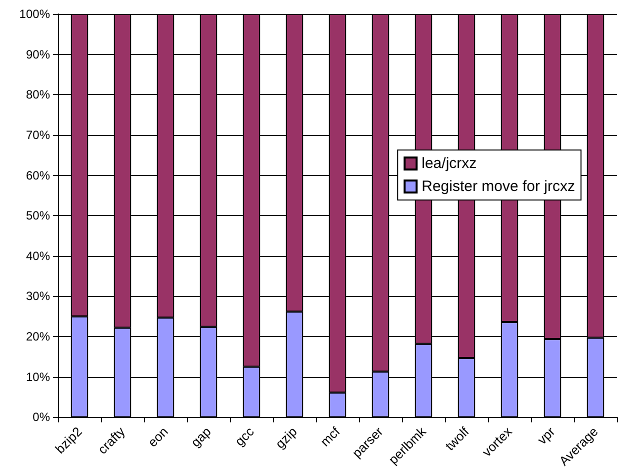 This screenshot has height=470, width=621. I want to click on legend-label: Register move for jrcxz, so click(499, 186).